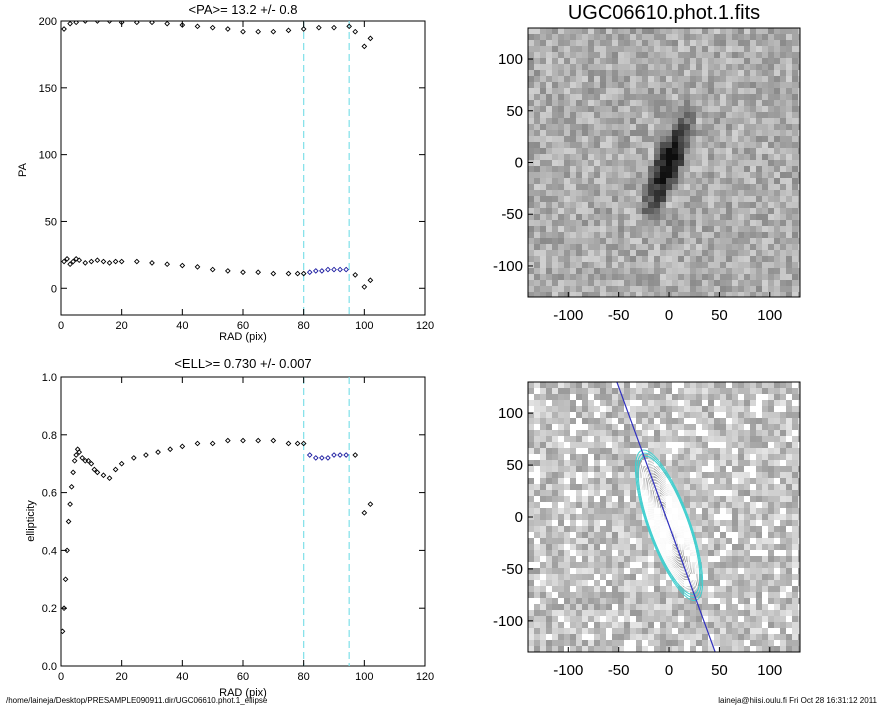 This screenshot has height=708, width=885. What do you see at coordinates (326, 168) in the screenshot?
I see `pa-cut-lines` at bounding box center [326, 168].